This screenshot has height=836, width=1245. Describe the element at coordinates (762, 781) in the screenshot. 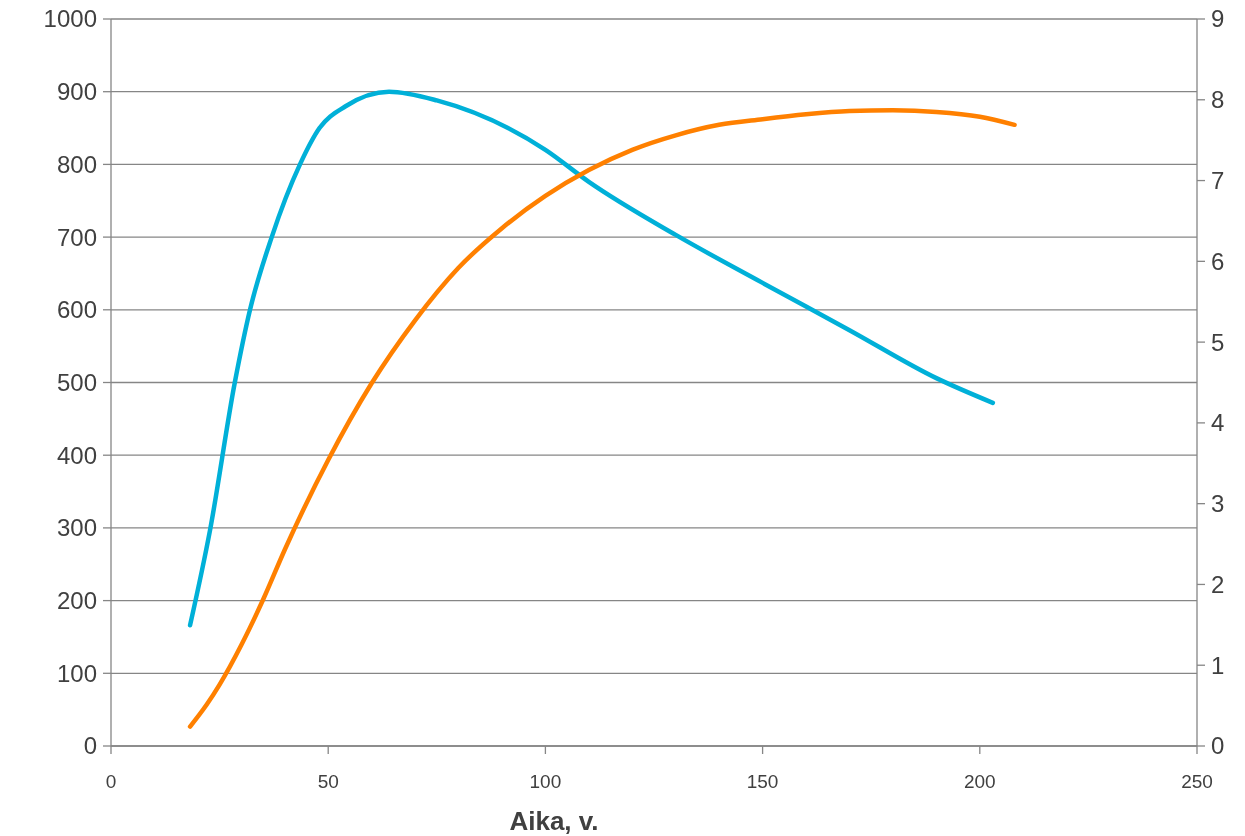

I see `x-tick-label: 150` at that location.